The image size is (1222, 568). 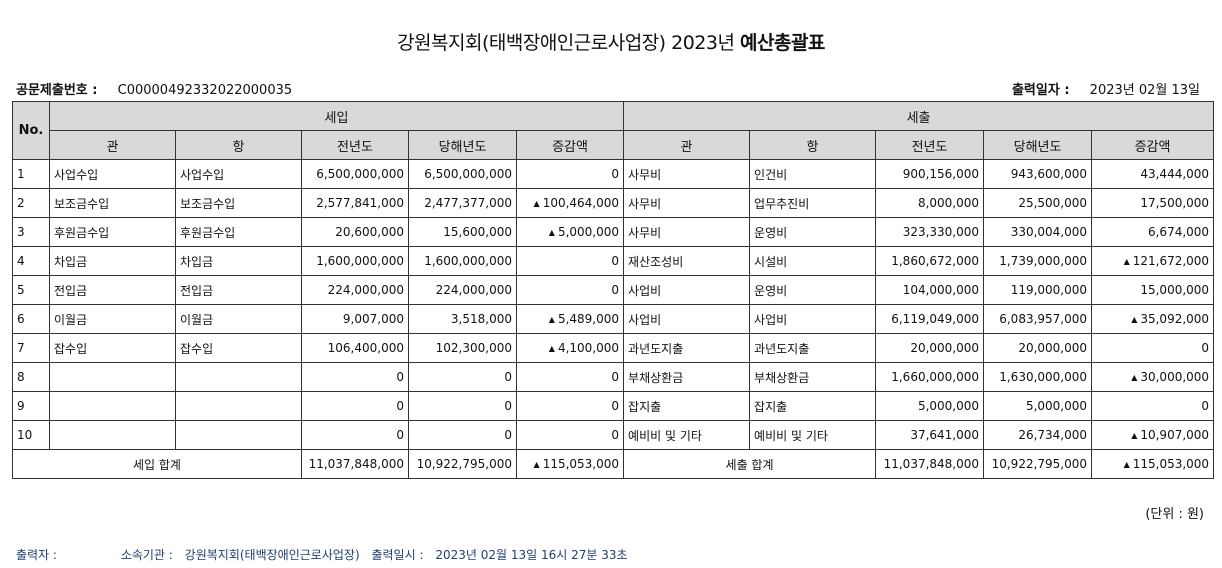 I want to click on income-diff-value: 4,100,000, so click(x=588, y=348).